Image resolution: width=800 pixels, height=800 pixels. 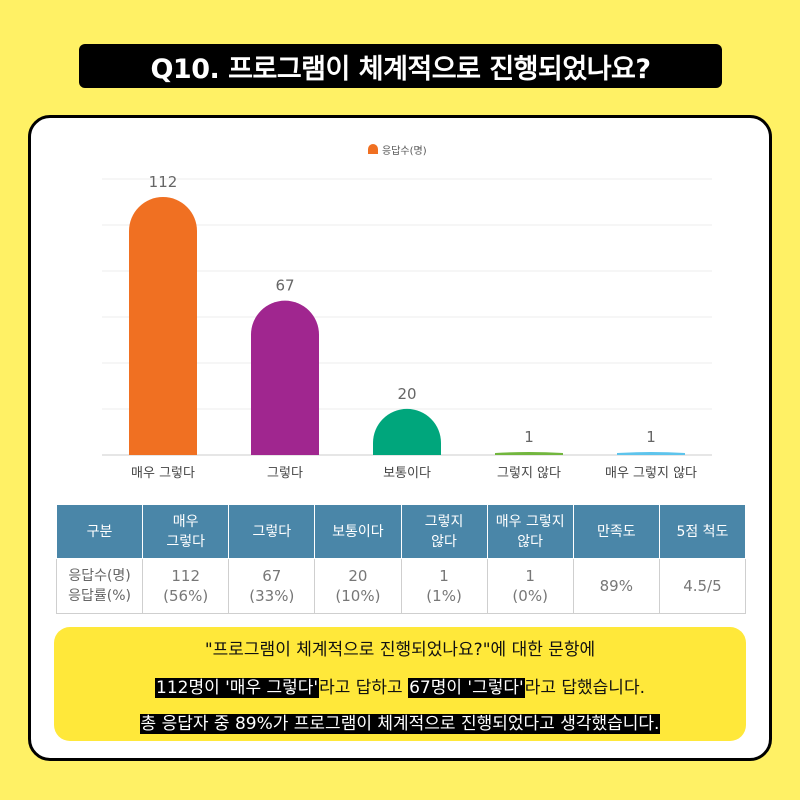 What do you see at coordinates (702, 531) in the screenshot?
I see `table-header: 5점 척도` at bounding box center [702, 531].